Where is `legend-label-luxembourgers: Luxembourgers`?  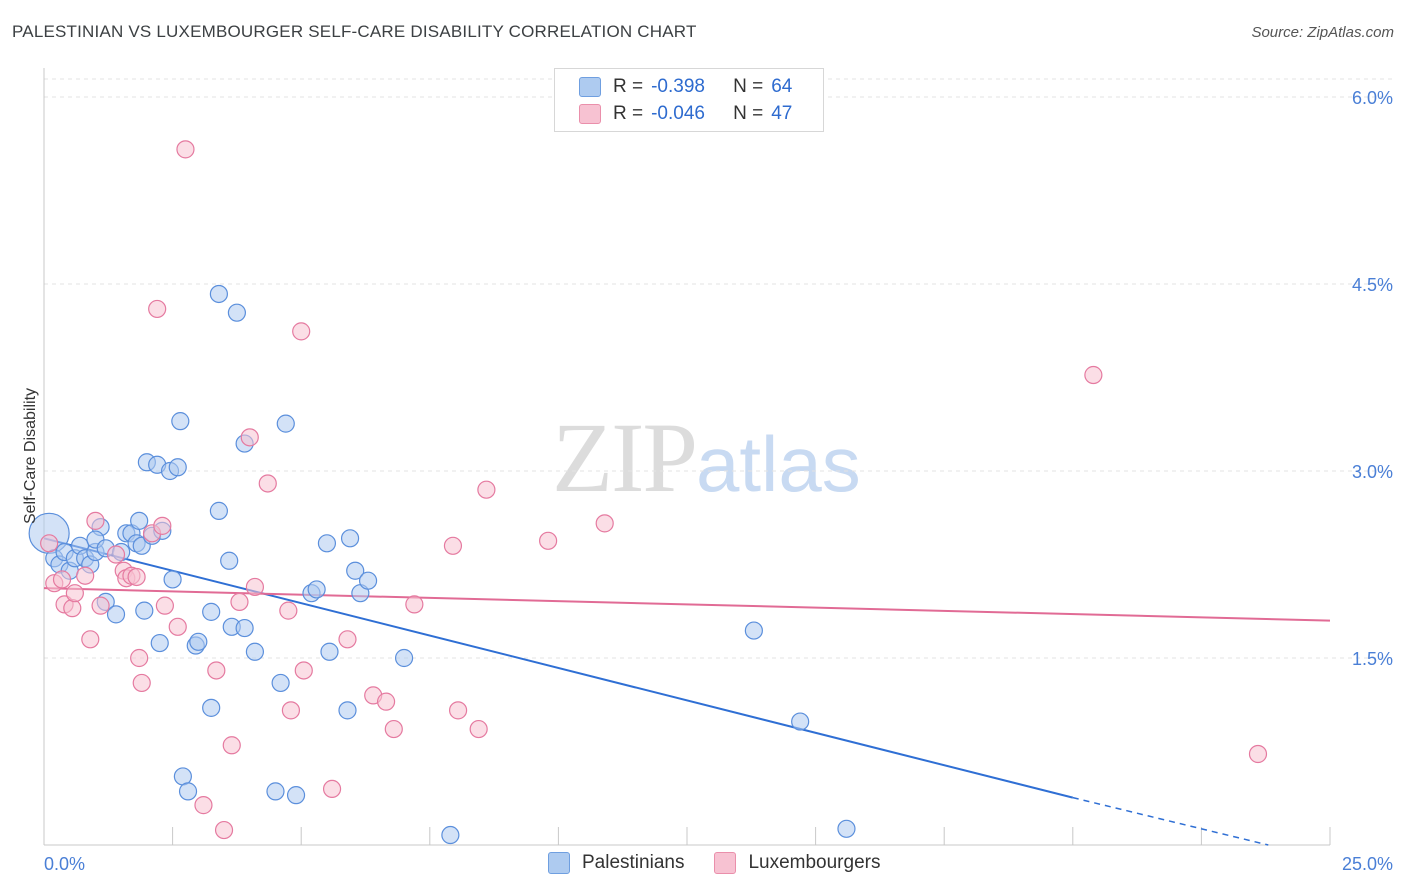
legend-label-luxembourgers: Luxembourgers is located at coordinates (814, 862).